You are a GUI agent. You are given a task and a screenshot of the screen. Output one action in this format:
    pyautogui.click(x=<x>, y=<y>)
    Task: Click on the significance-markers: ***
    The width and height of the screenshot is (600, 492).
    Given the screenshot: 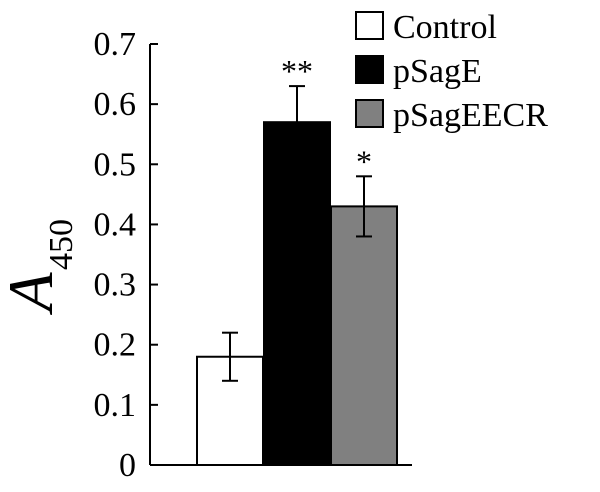 What is the action you would take?
    pyautogui.click(x=326, y=116)
    